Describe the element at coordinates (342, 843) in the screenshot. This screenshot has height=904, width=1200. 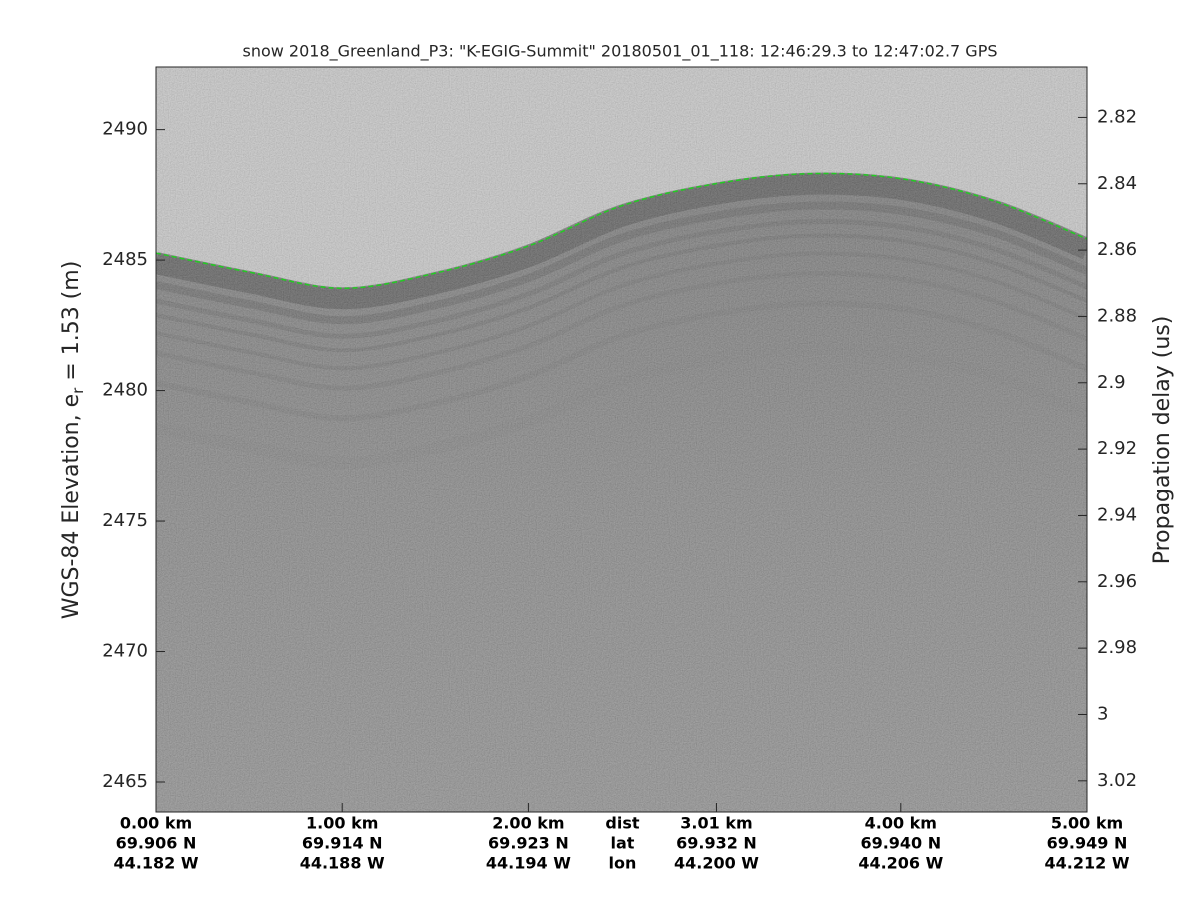
I see `lat-label: 69.914 N` at that location.